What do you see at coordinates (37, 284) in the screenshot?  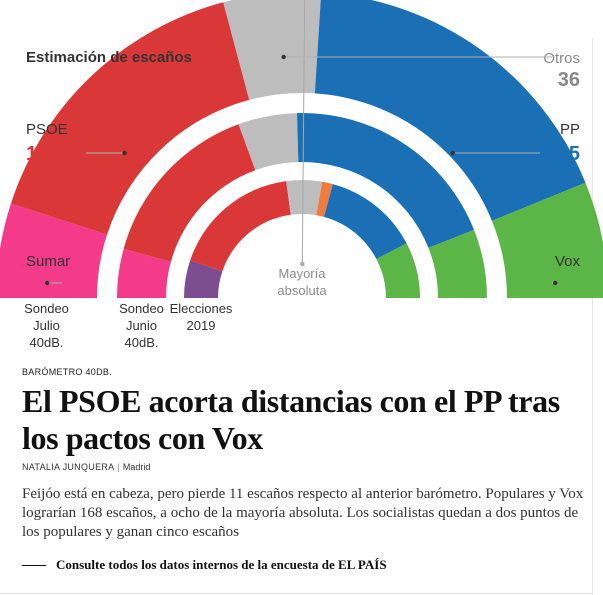 I see `callout-value-sumar: 35` at bounding box center [37, 284].